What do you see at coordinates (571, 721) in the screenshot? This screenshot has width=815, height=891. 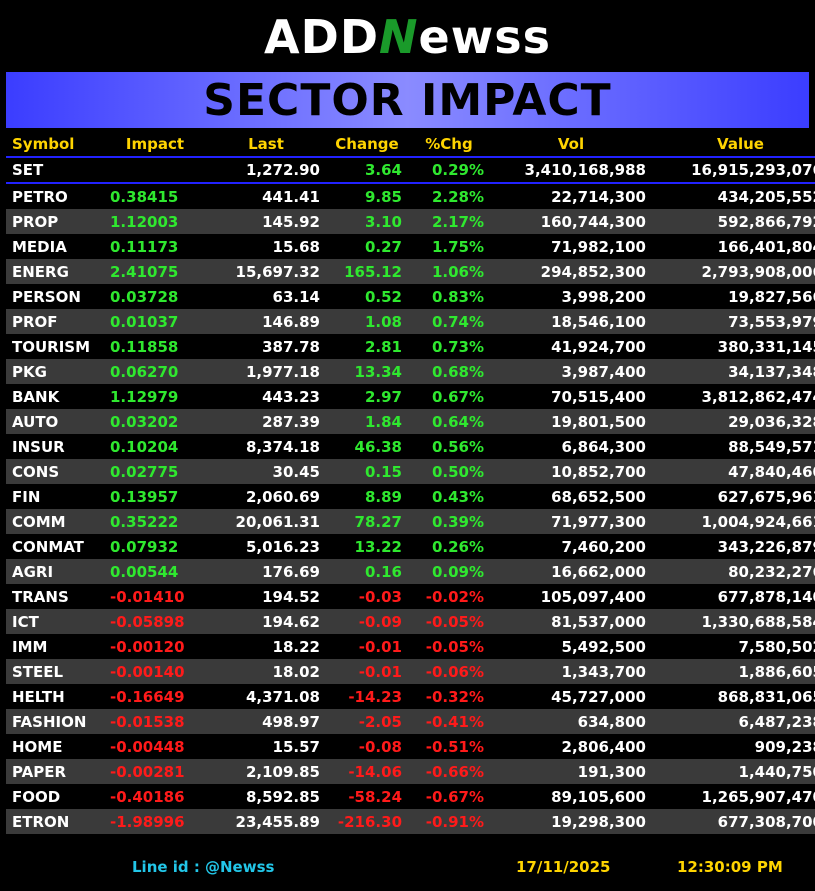 I see `cell-vol: 634,800` at bounding box center [571, 721].